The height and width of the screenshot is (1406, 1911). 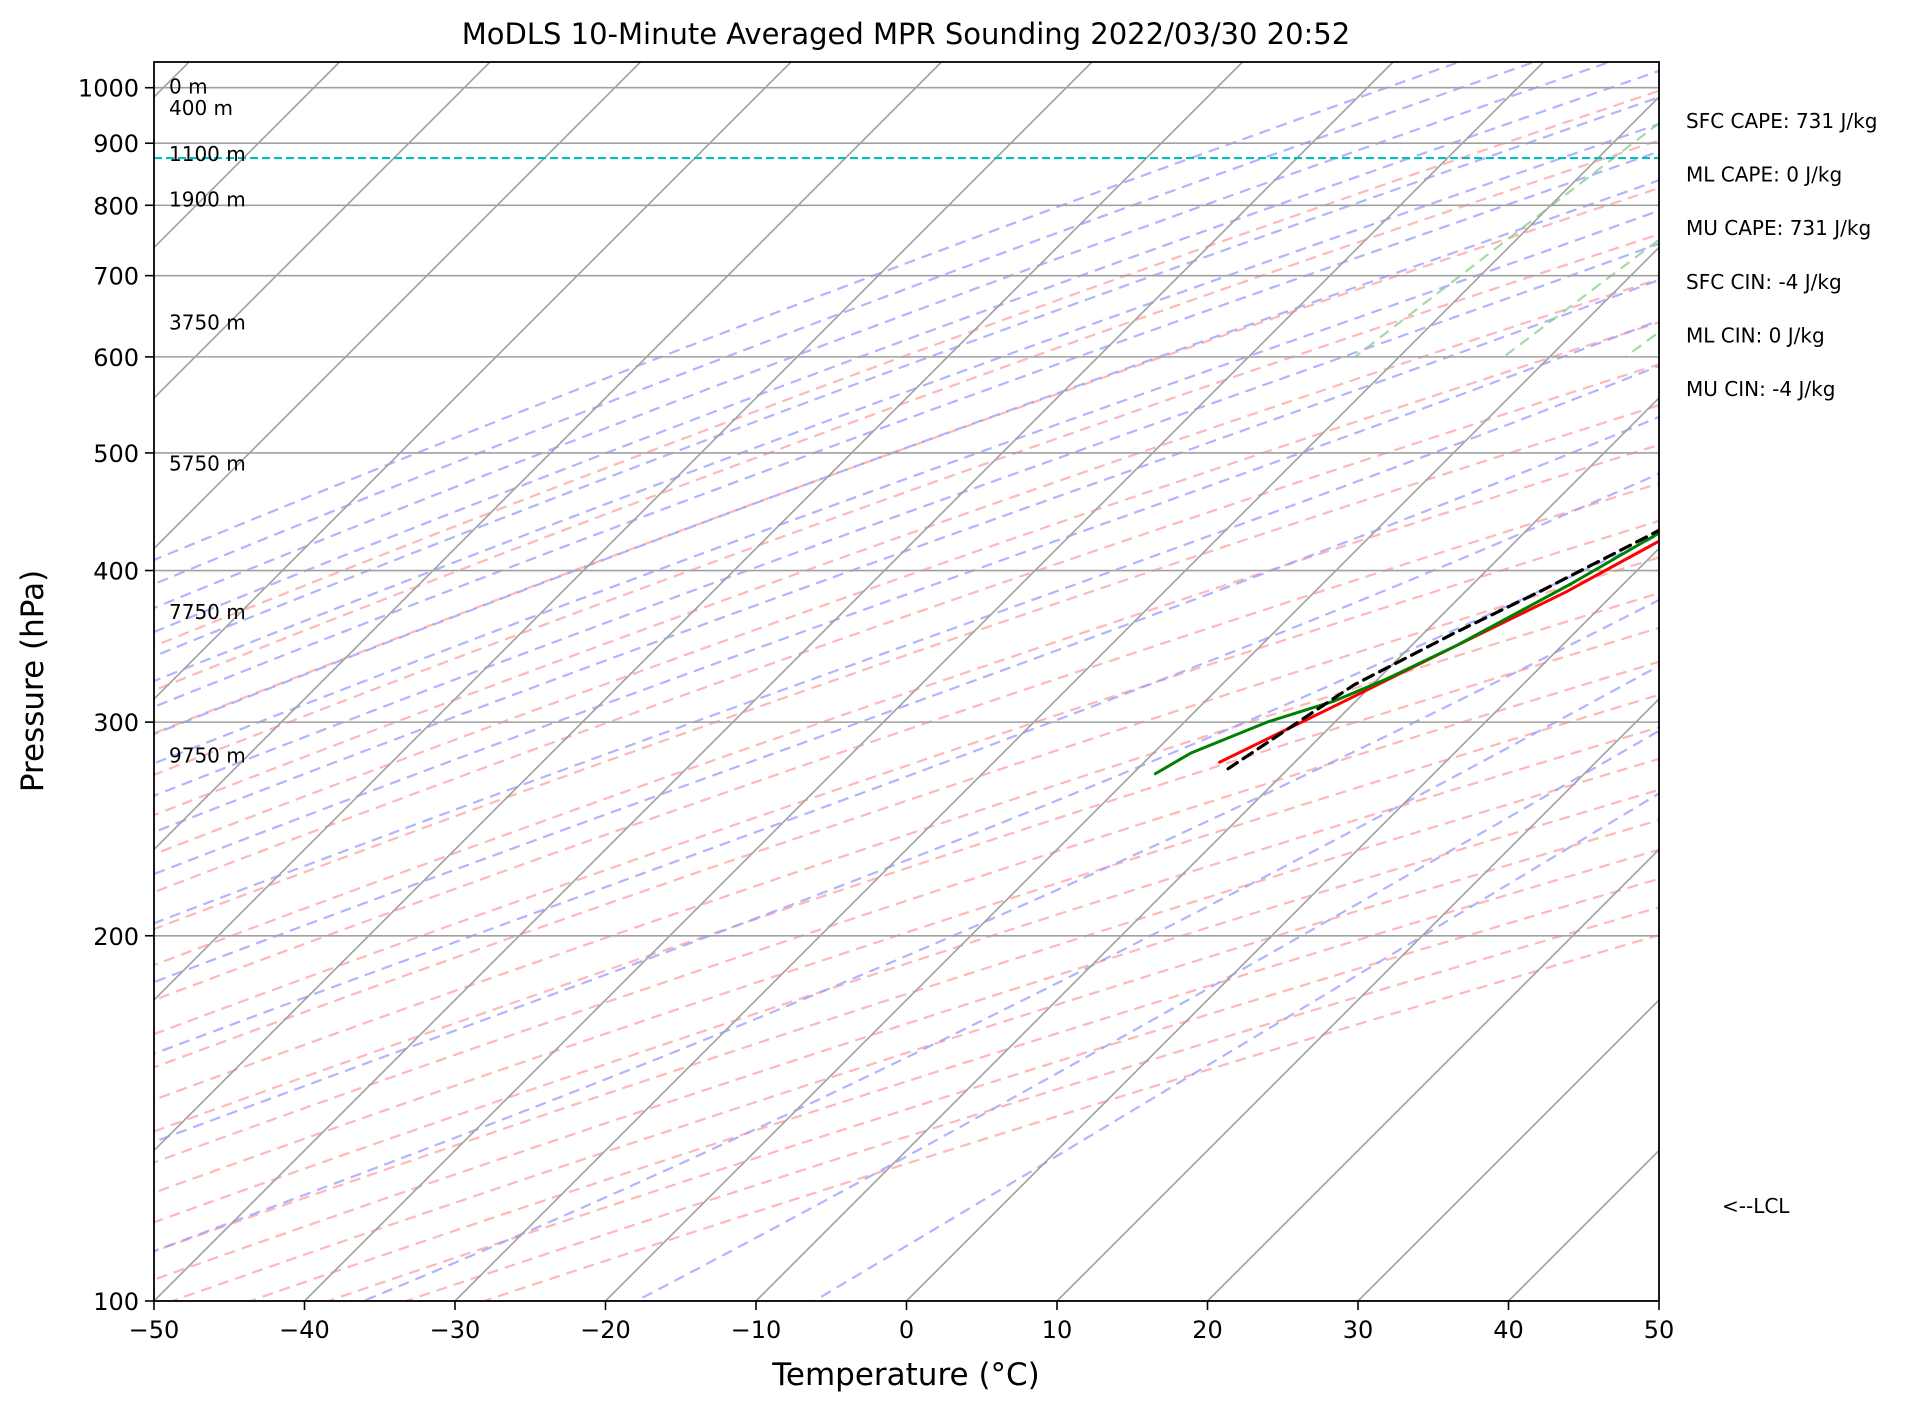 I want to click on y-tick-label: 300, so click(x=116, y=723).